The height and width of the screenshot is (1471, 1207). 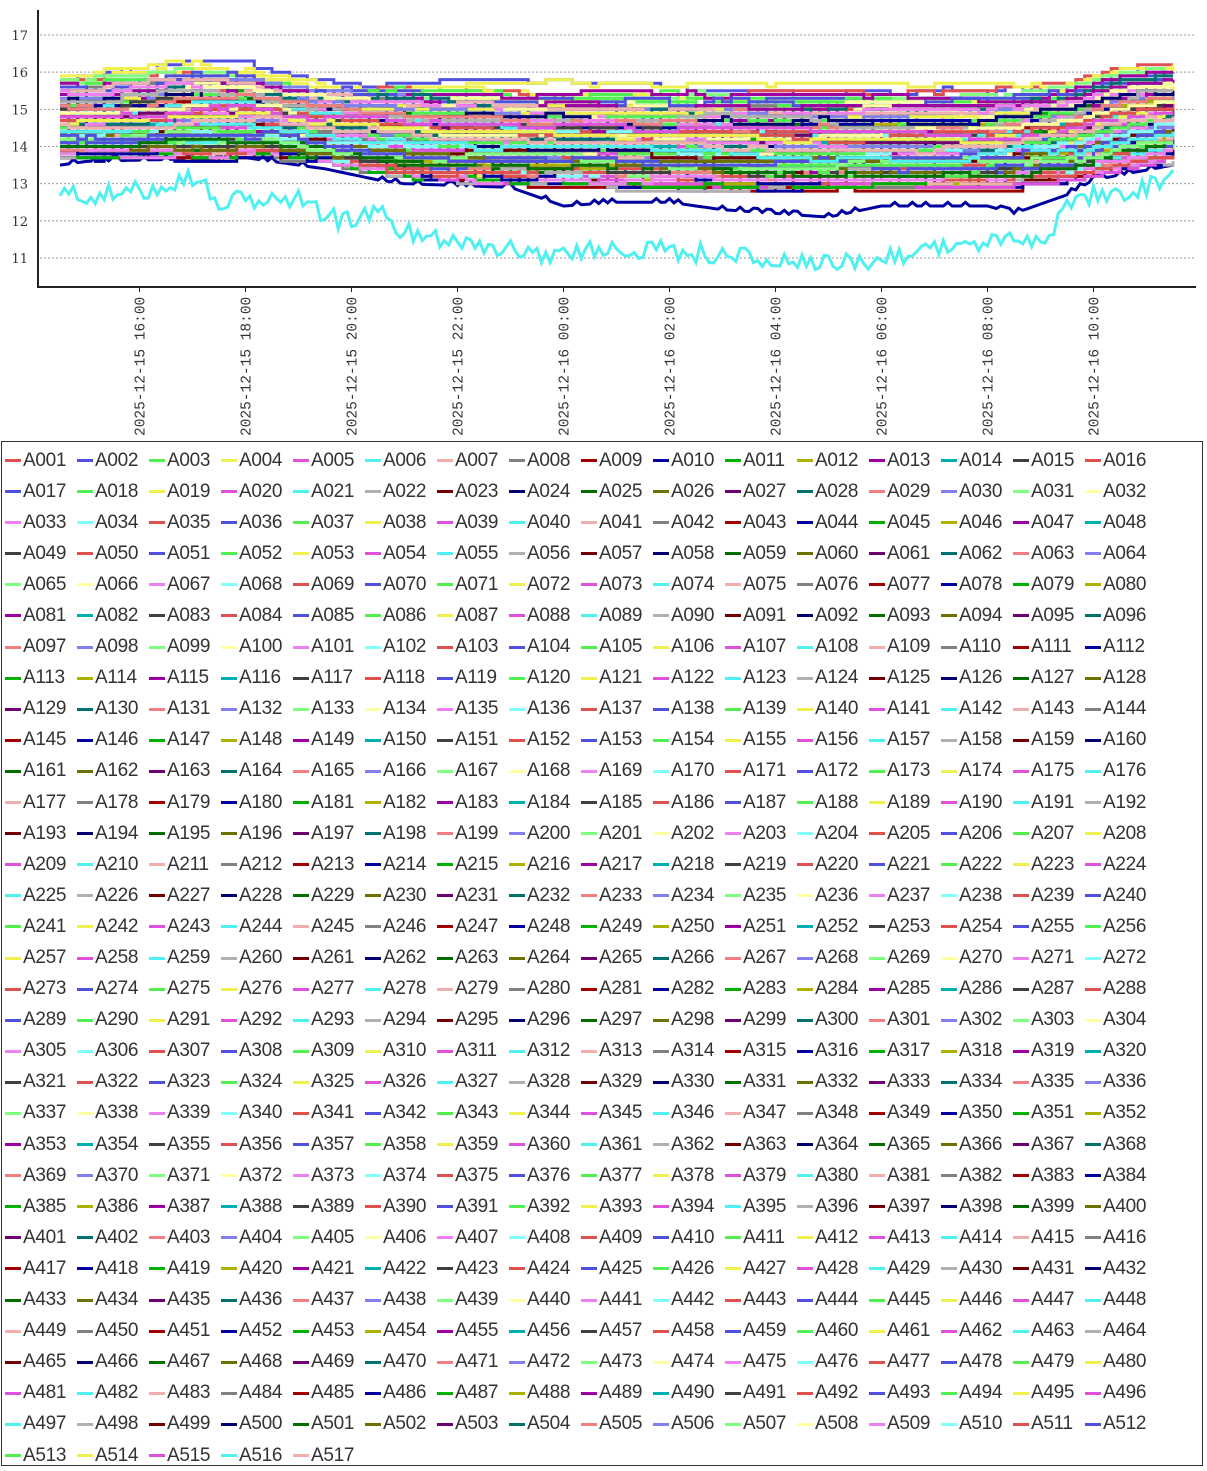 What do you see at coordinates (329, 1455) in the screenshot?
I see `legend-item: A517` at bounding box center [329, 1455].